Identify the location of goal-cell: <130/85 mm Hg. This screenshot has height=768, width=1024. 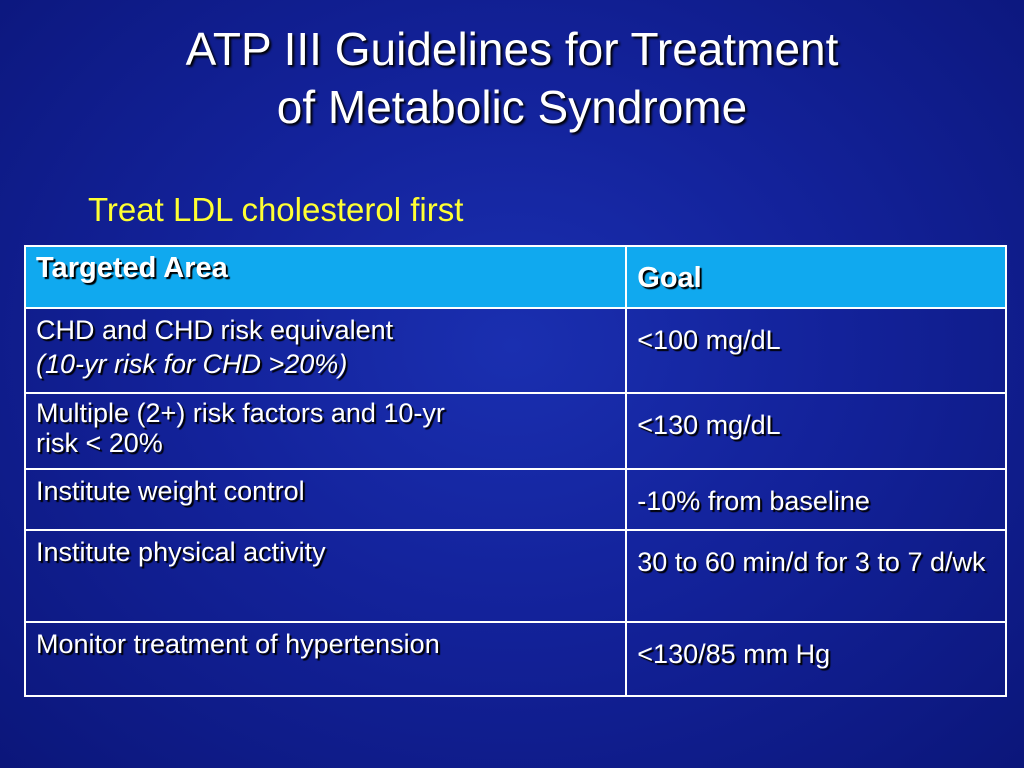
(816, 659).